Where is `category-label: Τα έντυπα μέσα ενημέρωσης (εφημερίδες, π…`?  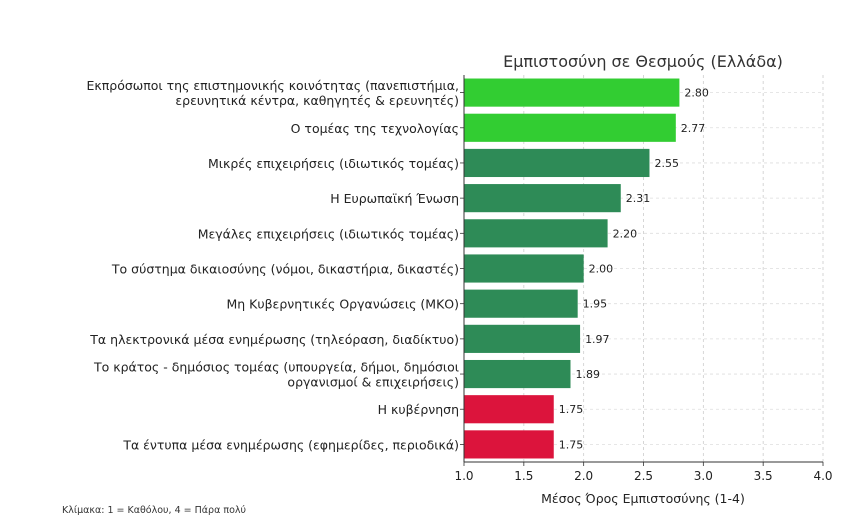
category-label: Τα έντυπα μέσα ενημέρωσης (εφημερίδες, π… is located at coordinates (290, 444).